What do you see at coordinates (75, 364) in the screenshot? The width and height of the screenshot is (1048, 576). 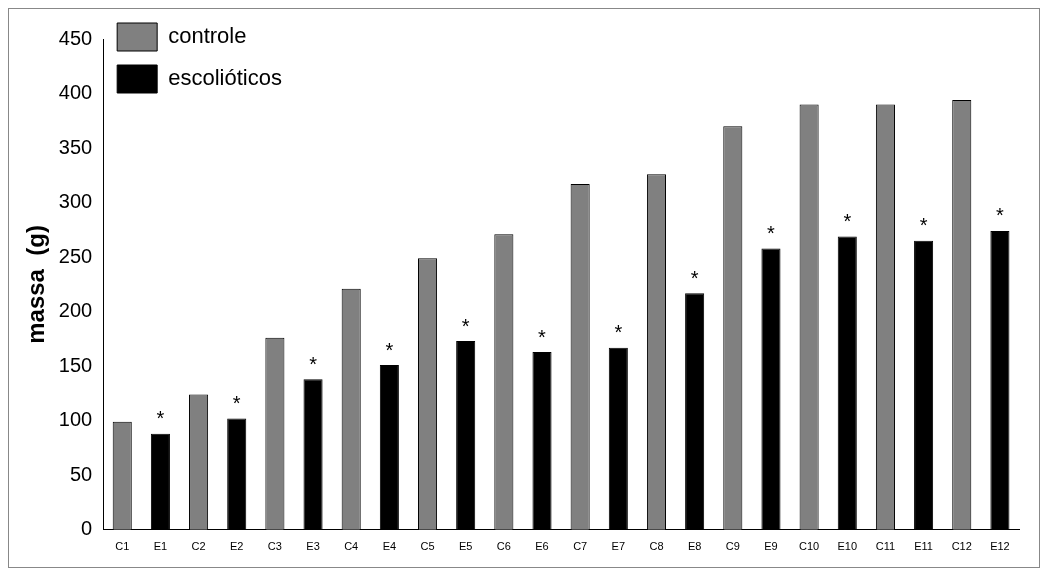 I see `y-tick-label: 150` at bounding box center [75, 364].